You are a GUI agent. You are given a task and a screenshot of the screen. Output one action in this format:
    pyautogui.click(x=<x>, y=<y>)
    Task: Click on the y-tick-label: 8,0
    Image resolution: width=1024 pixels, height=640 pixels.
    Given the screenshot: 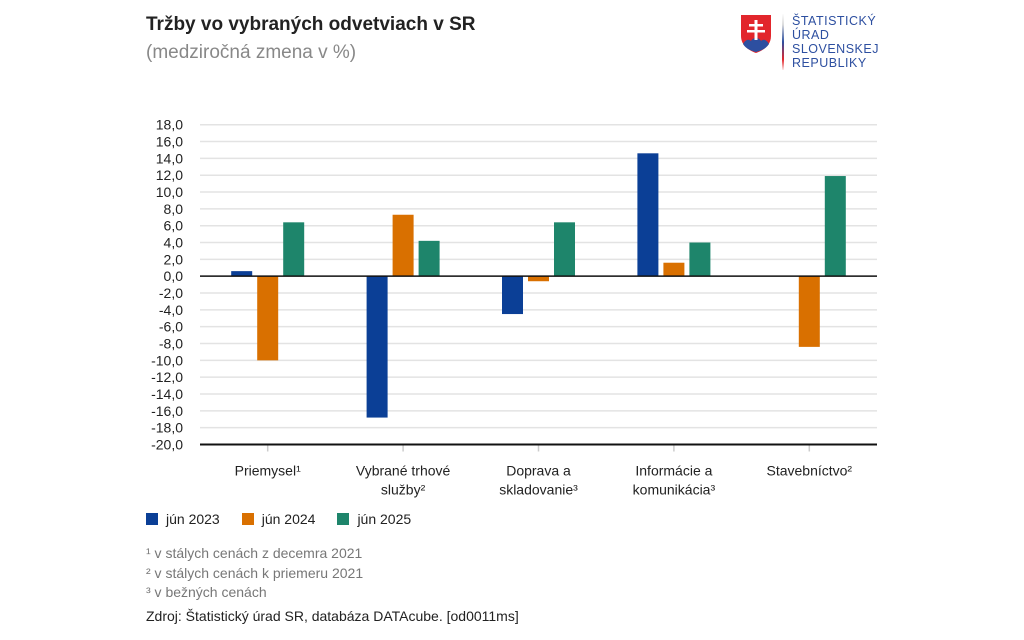 What is the action you would take?
    pyautogui.click(x=174, y=209)
    